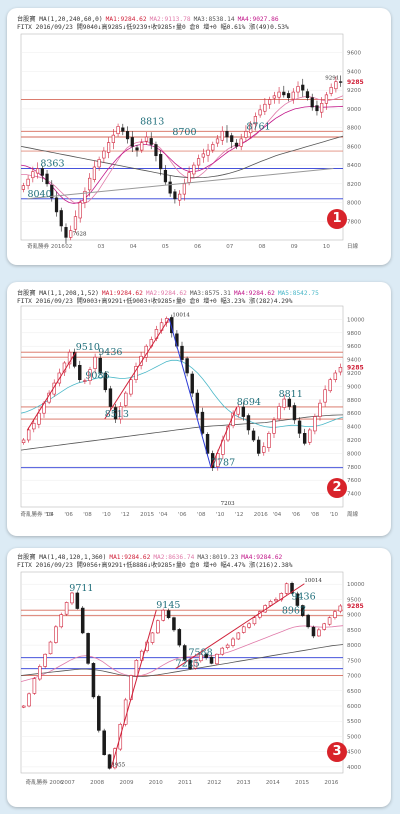 The width and height of the screenshot is (400, 814). What do you see at coordinates (156, 783) in the screenshot?
I see `x-tick-label: 2010` at bounding box center [156, 783].